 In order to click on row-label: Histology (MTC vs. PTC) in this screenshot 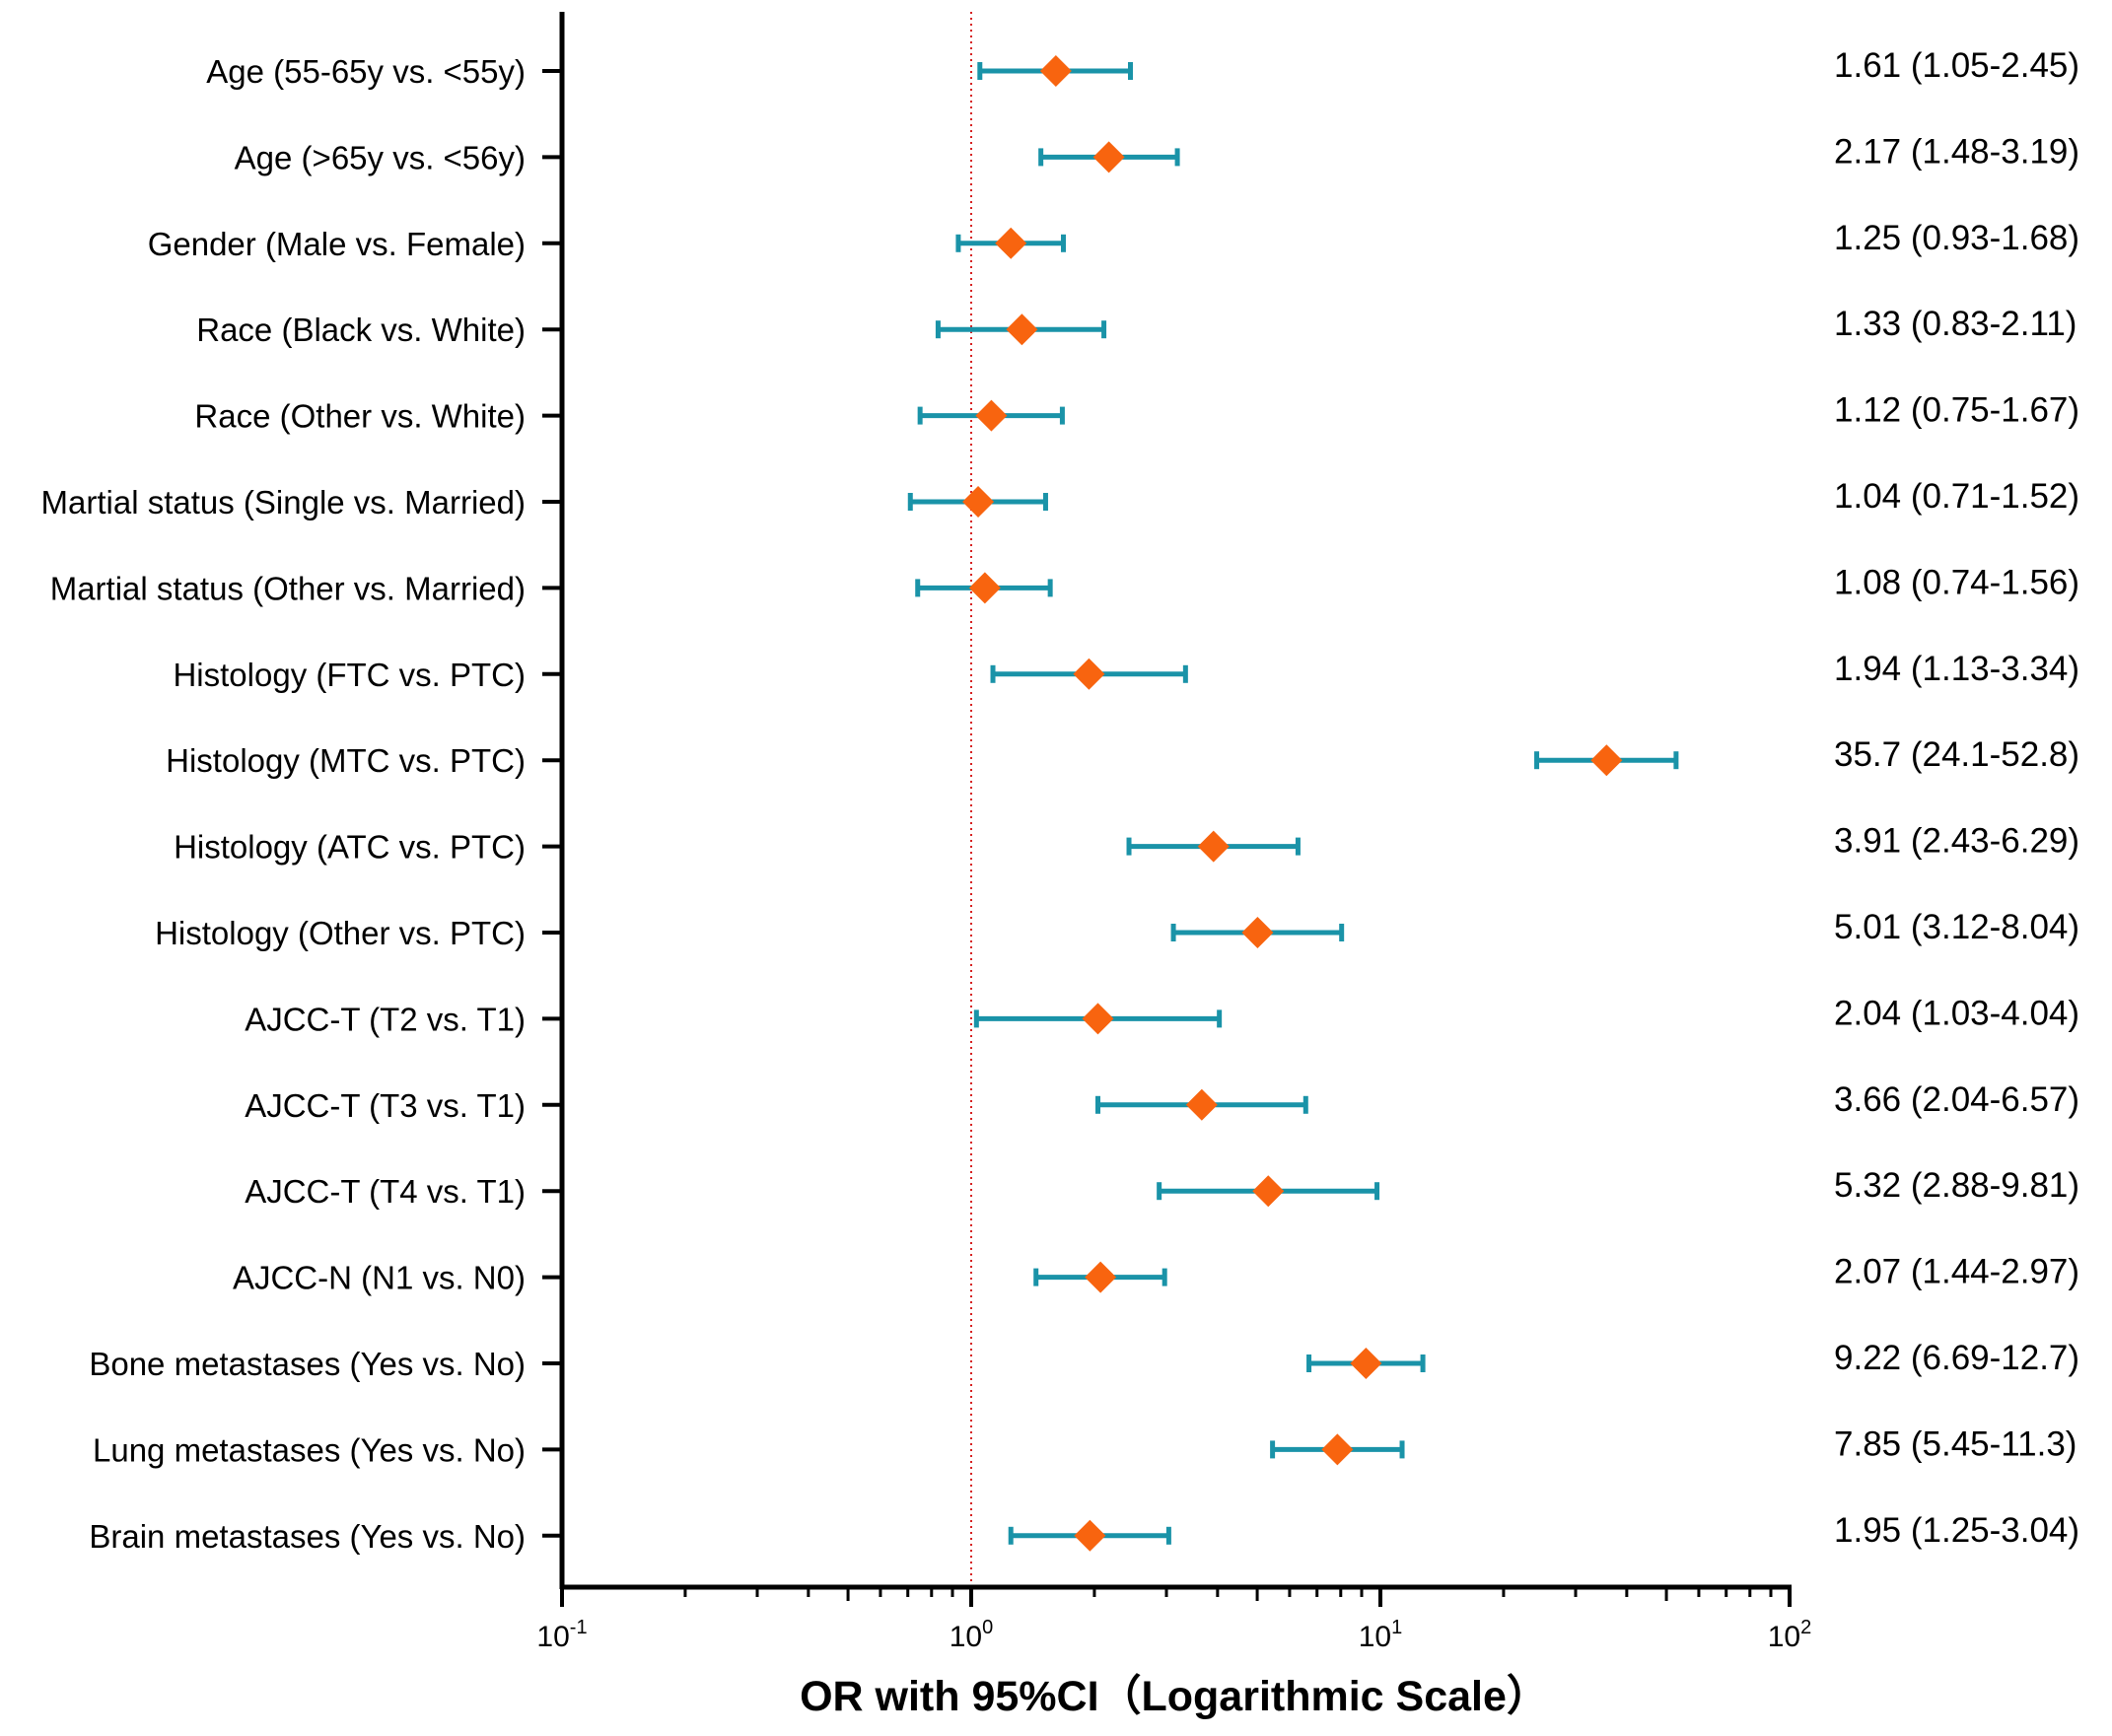, I will do `click(346, 760)`.